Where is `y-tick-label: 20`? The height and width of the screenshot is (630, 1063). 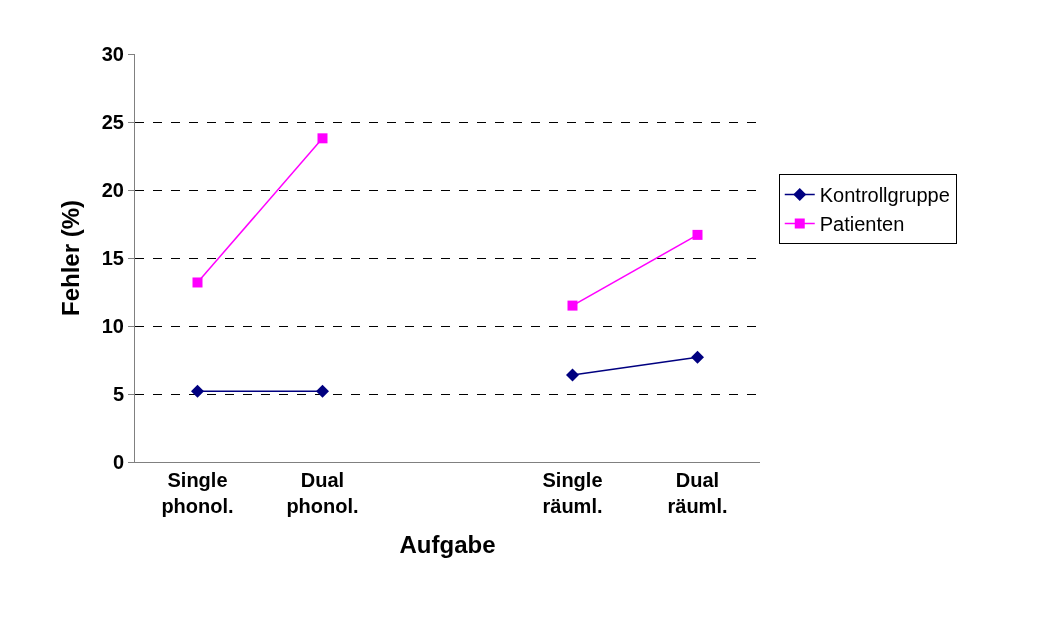 y-tick-label: 20 is located at coordinates (112, 190).